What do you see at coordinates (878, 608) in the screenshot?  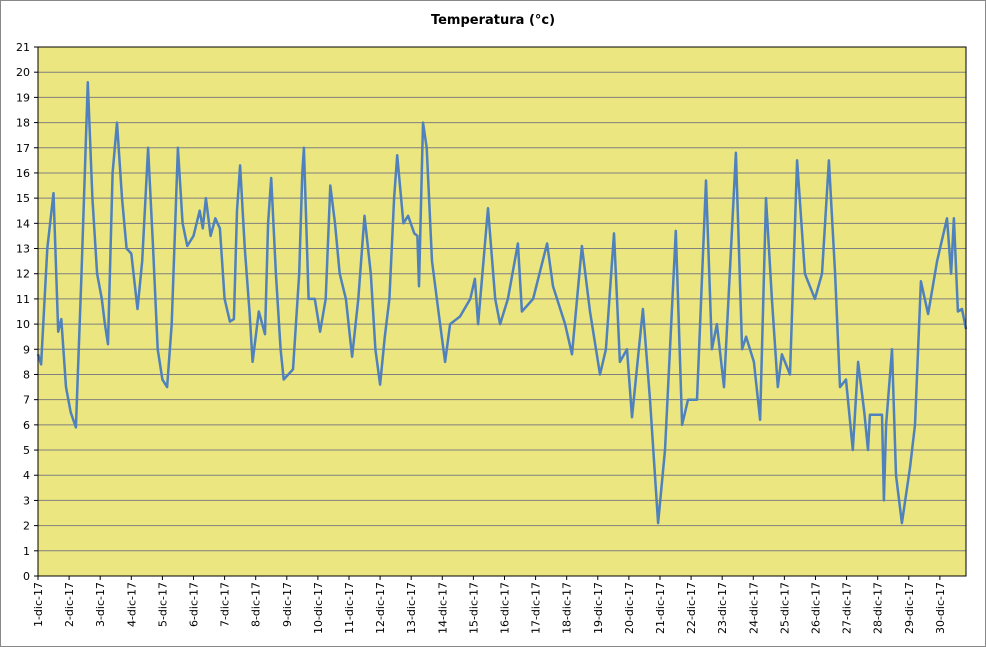 I see `x-tick-label: 28-dic-17` at bounding box center [878, 608].